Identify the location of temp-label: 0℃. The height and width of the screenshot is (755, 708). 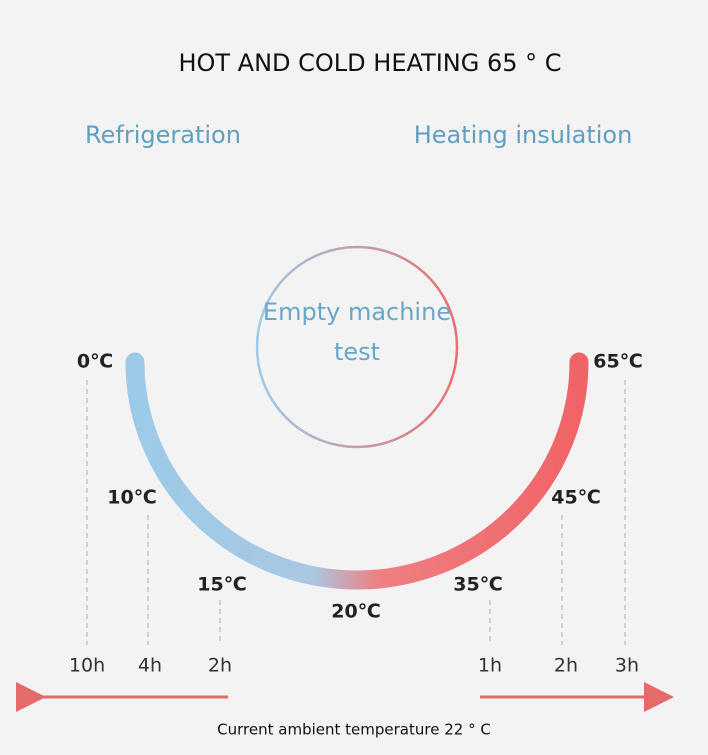
(95, 362).